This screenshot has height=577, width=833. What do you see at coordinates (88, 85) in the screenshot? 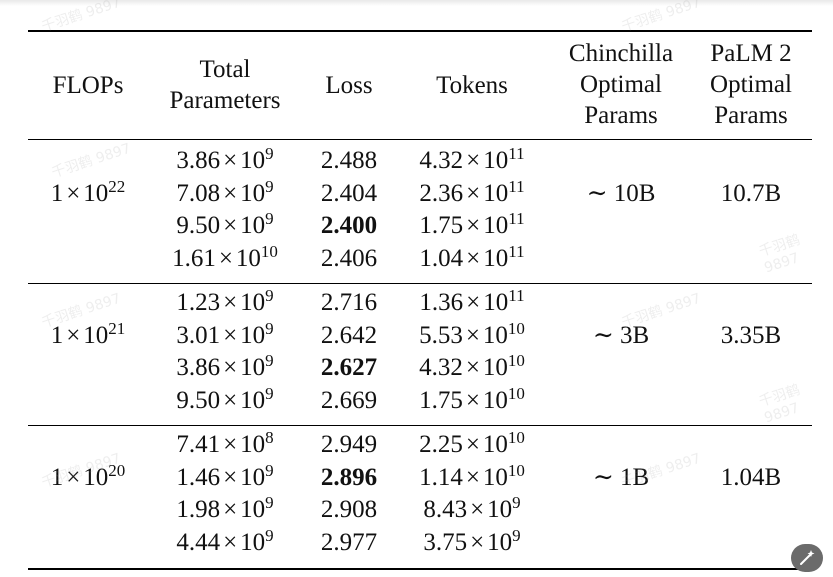
I see `header-flops: FLOPs` at bounding box center [88, 85].